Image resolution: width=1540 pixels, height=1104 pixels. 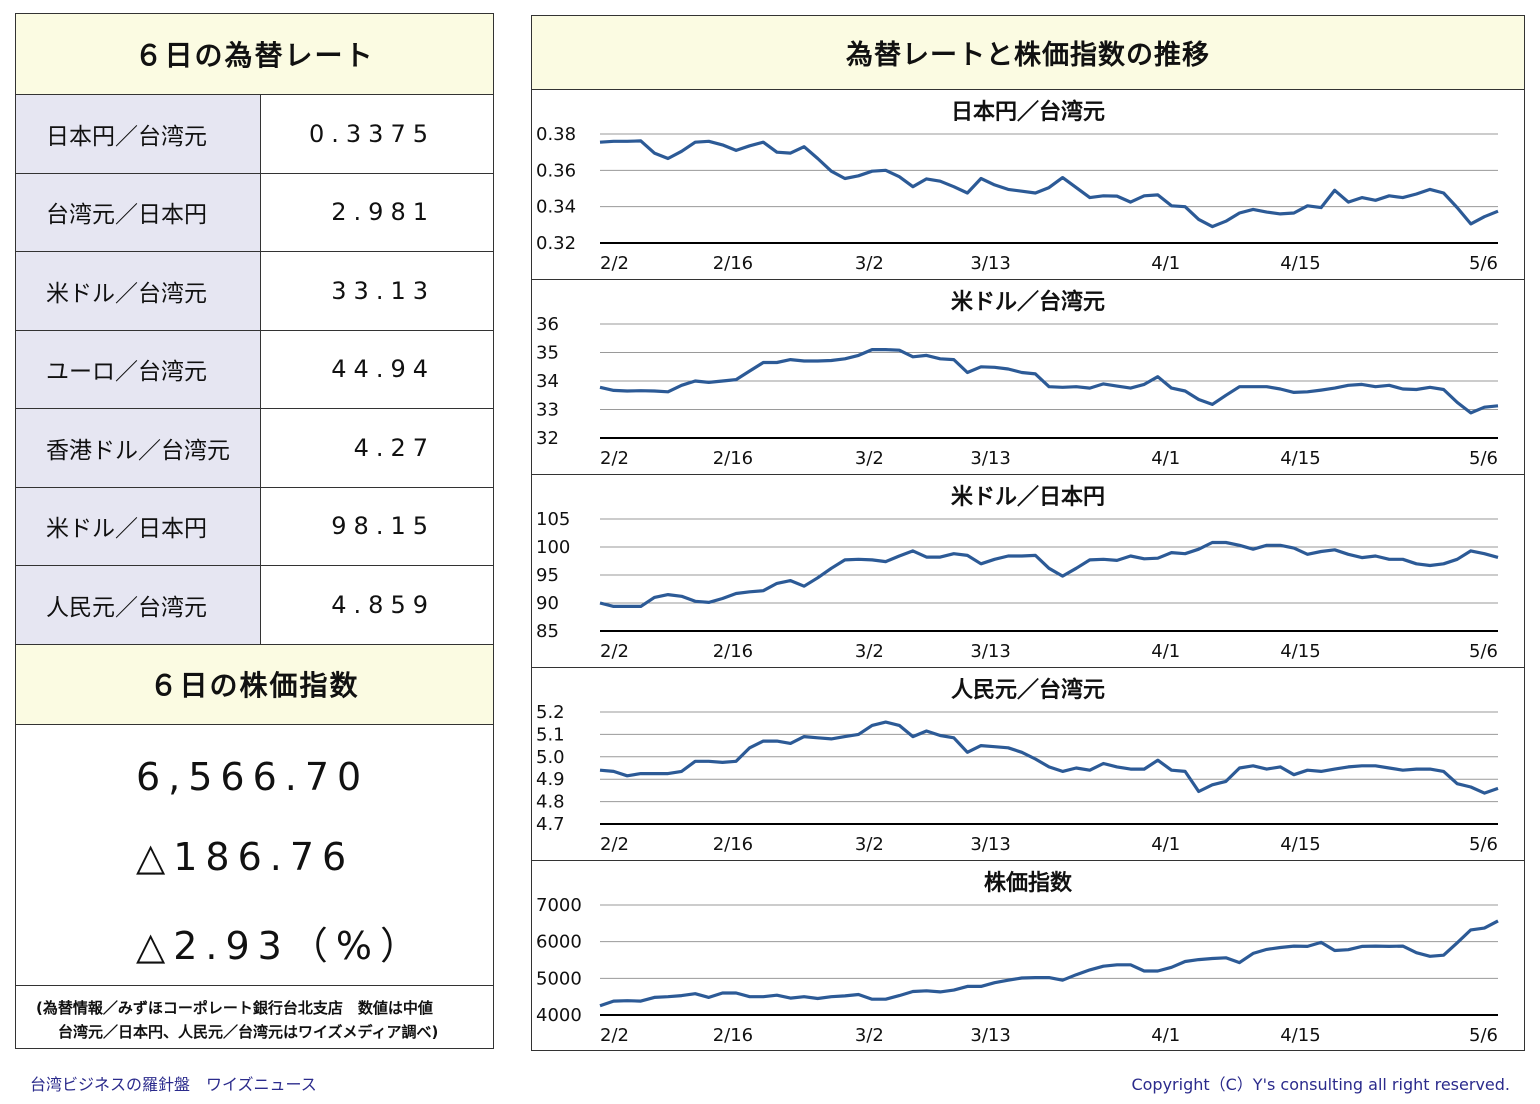 I want to click on y-tick-label: 105, so click(x=553, y=519).